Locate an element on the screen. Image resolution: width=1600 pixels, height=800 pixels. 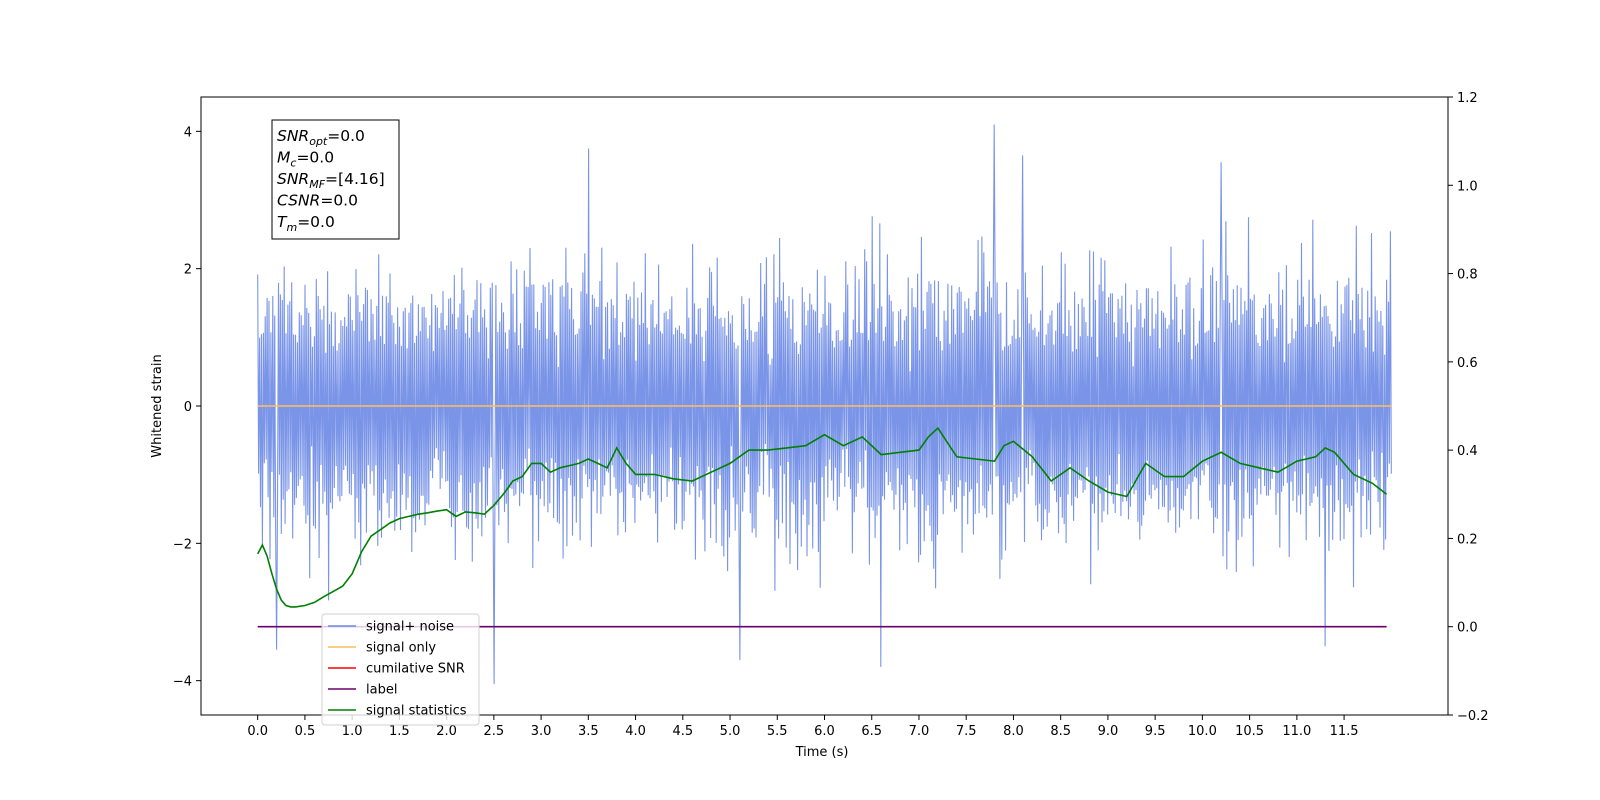
x-tick-label: 11.0 is located at coordinates (1296, 731).